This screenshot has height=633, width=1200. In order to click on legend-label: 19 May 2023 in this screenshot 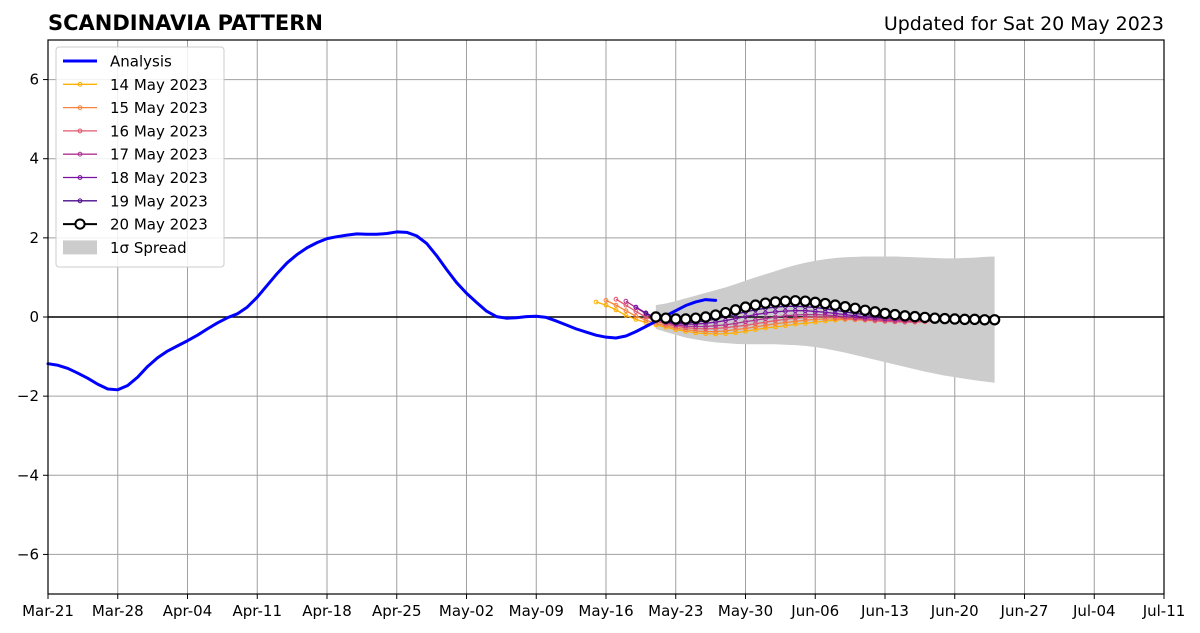, I will do `click(159, 201)`.